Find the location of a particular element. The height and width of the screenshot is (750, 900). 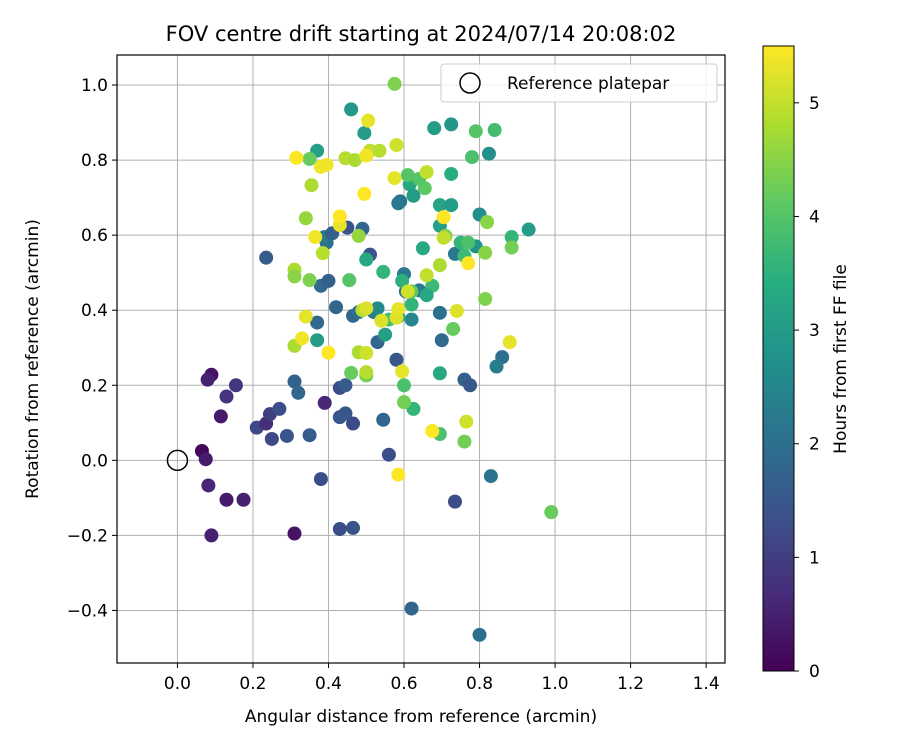

y-tick-label: 0.2 is located at coordinates (94, 386).